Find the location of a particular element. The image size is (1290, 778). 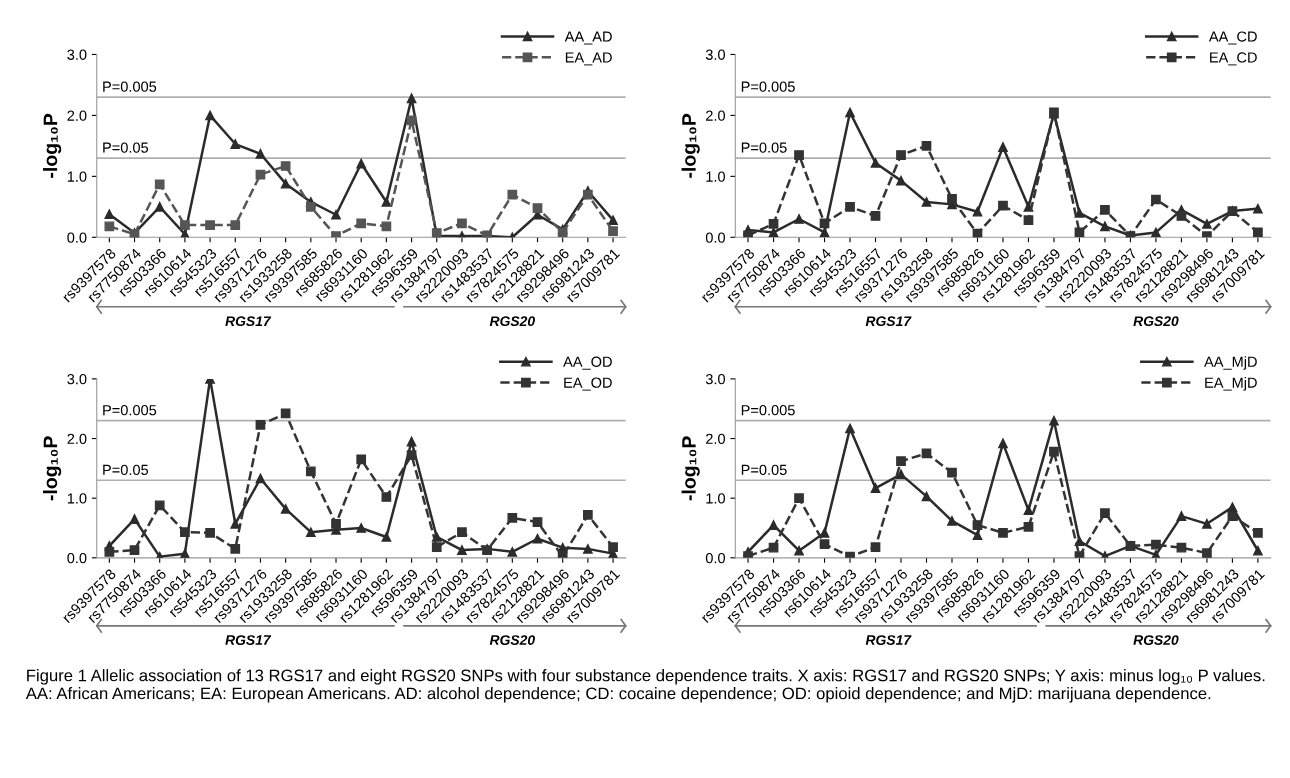

legend-label: AA_MjD is located at coordinates (1230, 363).